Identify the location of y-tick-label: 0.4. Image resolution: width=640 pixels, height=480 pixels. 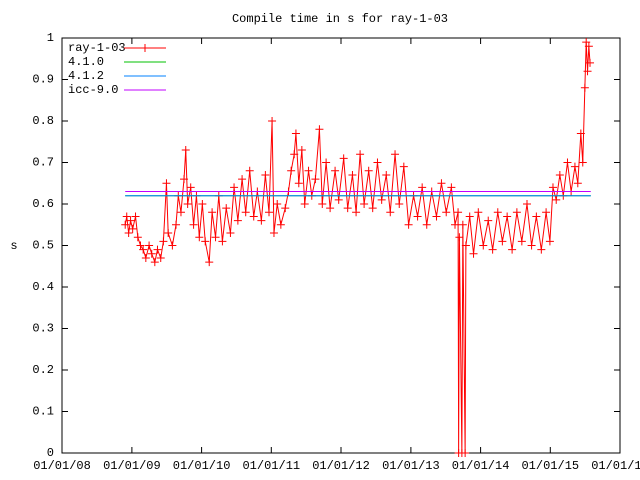
(43, 287).